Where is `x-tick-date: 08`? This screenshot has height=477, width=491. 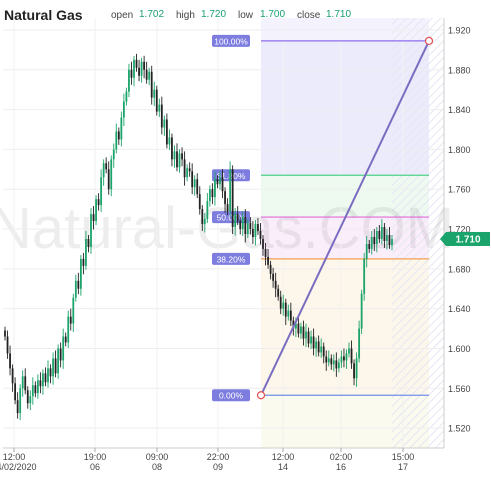 x-tick-date: 08 is located at coordinates (157, 467).